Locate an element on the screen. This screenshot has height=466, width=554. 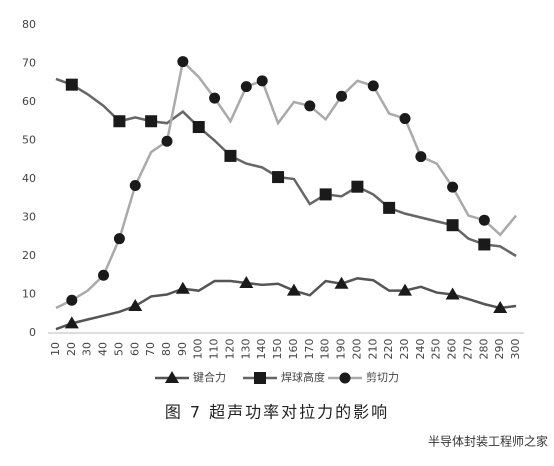
x-tick-label: 270 is located at coordinates (467, 349).